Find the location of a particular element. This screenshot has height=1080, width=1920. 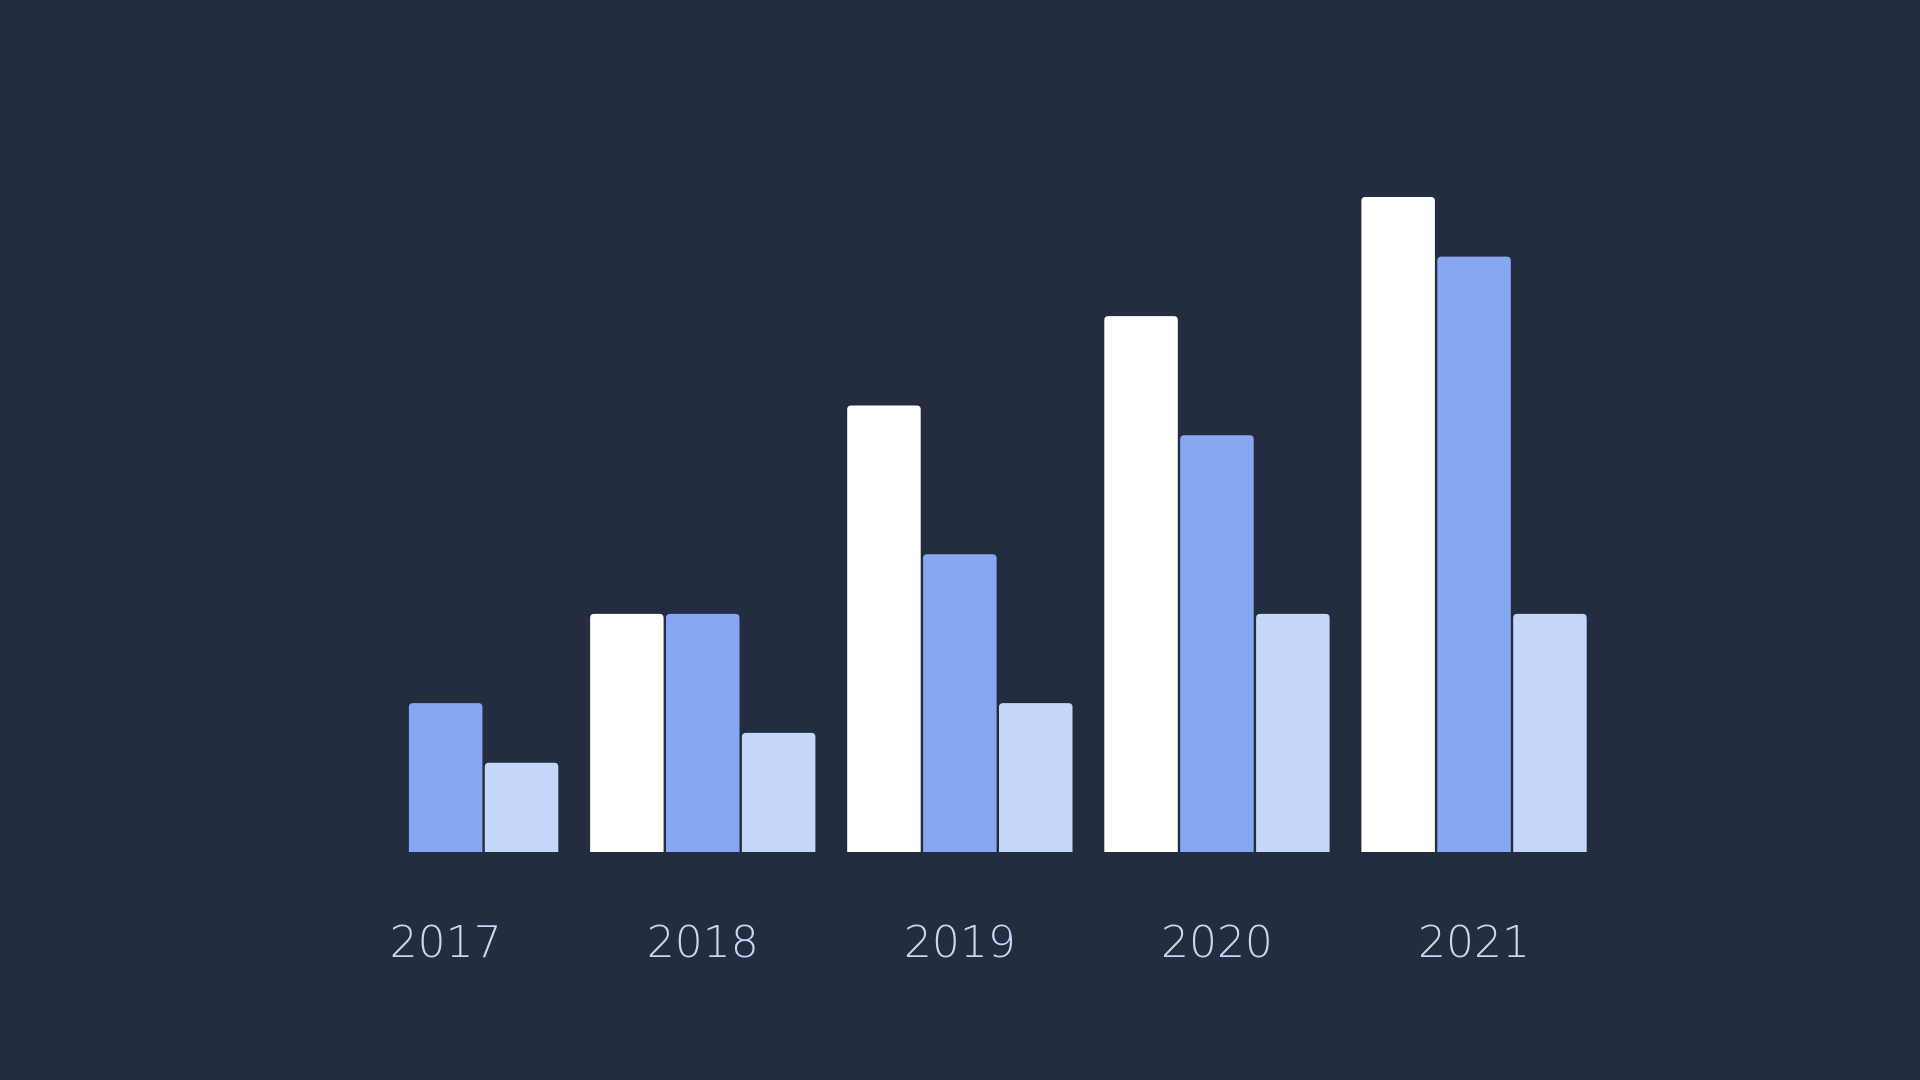

x-tick-label: 2019 is located at coordinates (960, 942).